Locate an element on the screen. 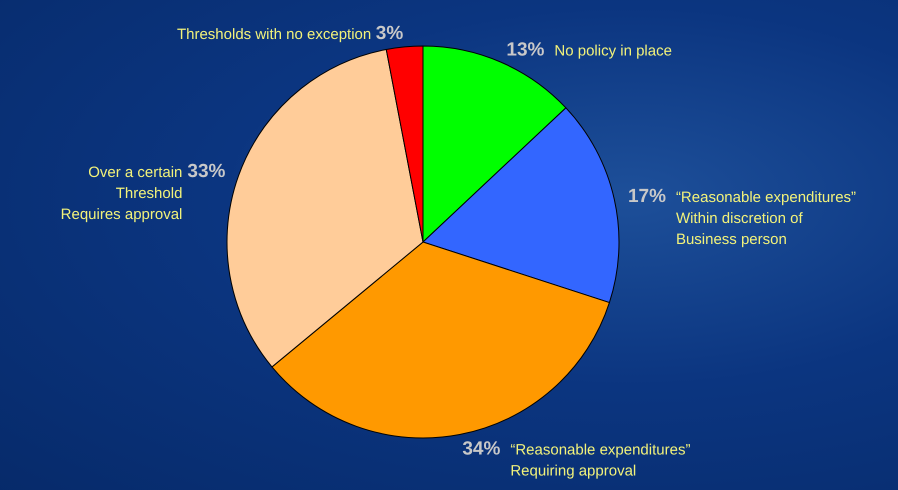 This screenshot has height=490, width=898. slice-label: “Reasonable expenditures” Within discretion of Business person is located at coordinates (766, 218).